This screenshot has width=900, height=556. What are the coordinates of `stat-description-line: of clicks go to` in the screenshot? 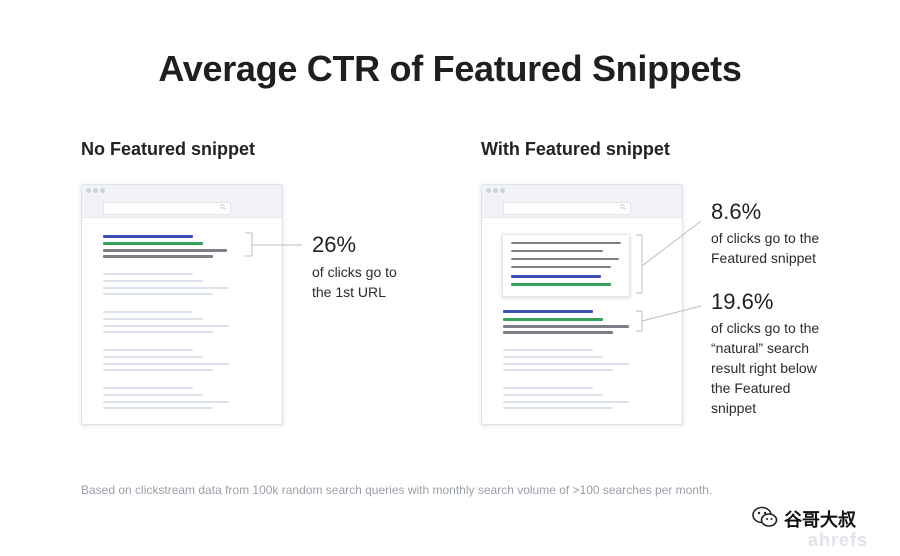 It's located at (354, 272).